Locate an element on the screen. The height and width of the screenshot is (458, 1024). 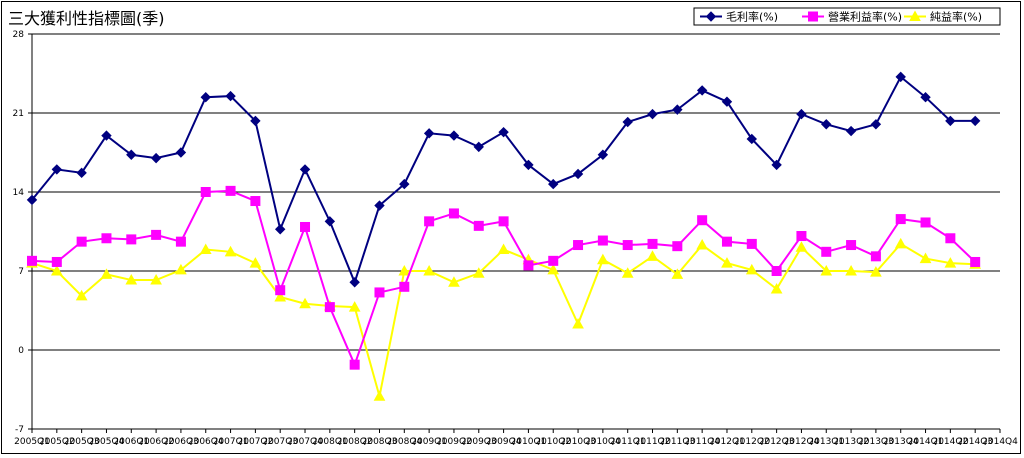
chart-title: 三大獲利性指標圖(季) is located at coordinates (86, 18).